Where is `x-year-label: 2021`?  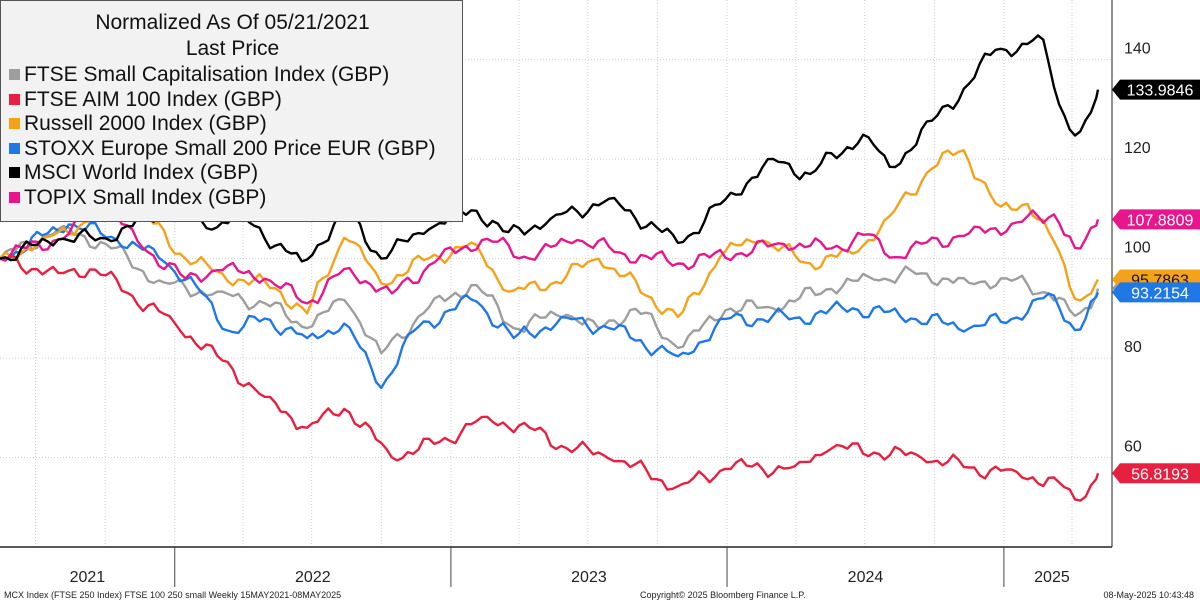
x-year-label: 2021 is located at coordinates (88, 577).